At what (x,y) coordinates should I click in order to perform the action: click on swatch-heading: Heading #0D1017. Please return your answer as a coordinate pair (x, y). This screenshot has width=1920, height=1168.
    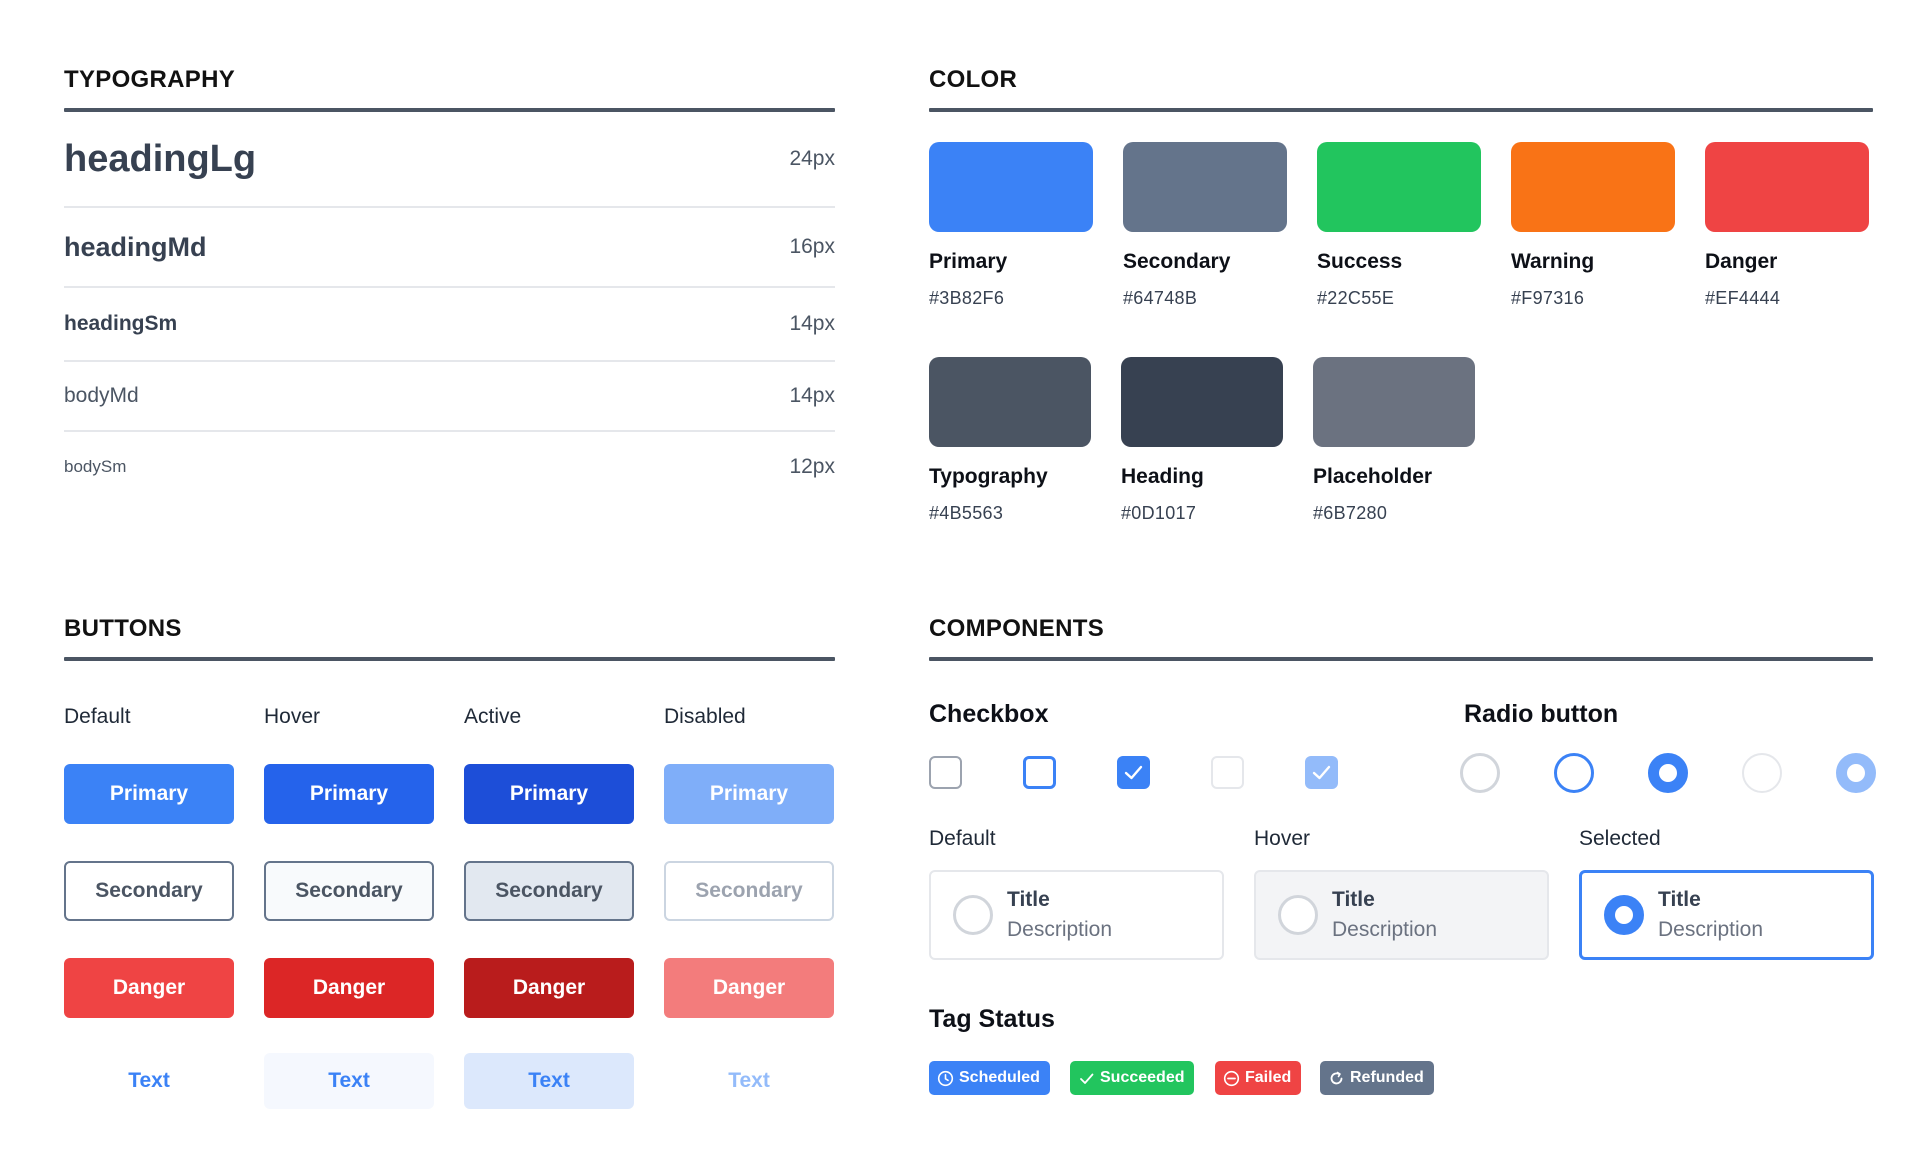
    Looking at the image, I should click on (1202, 440).